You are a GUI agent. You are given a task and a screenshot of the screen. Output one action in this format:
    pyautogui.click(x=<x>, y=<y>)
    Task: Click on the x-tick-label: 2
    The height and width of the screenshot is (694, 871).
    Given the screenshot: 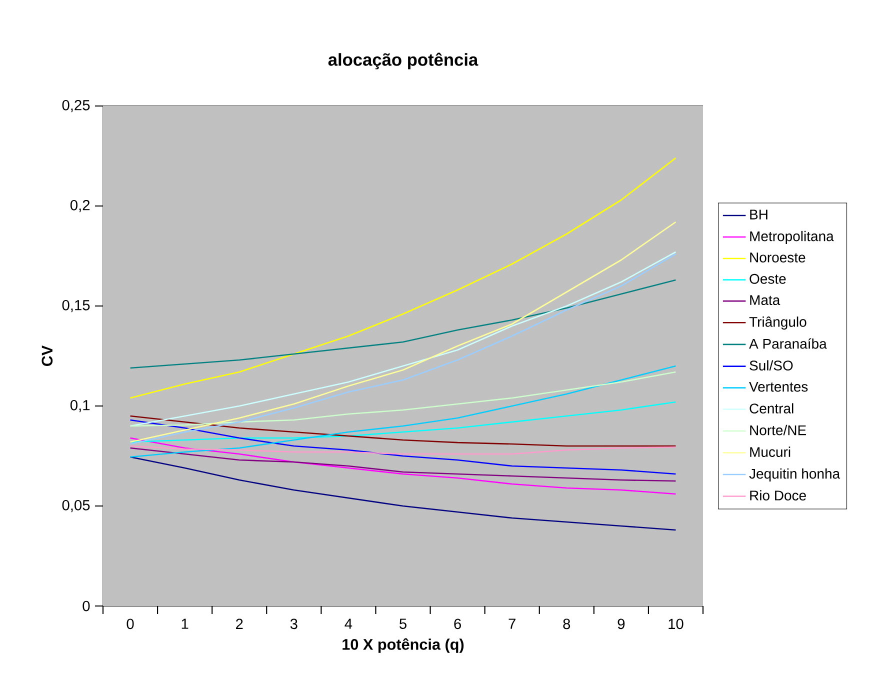 What is the action you would take?
    pyautogui.click(x=239, y=623)
    